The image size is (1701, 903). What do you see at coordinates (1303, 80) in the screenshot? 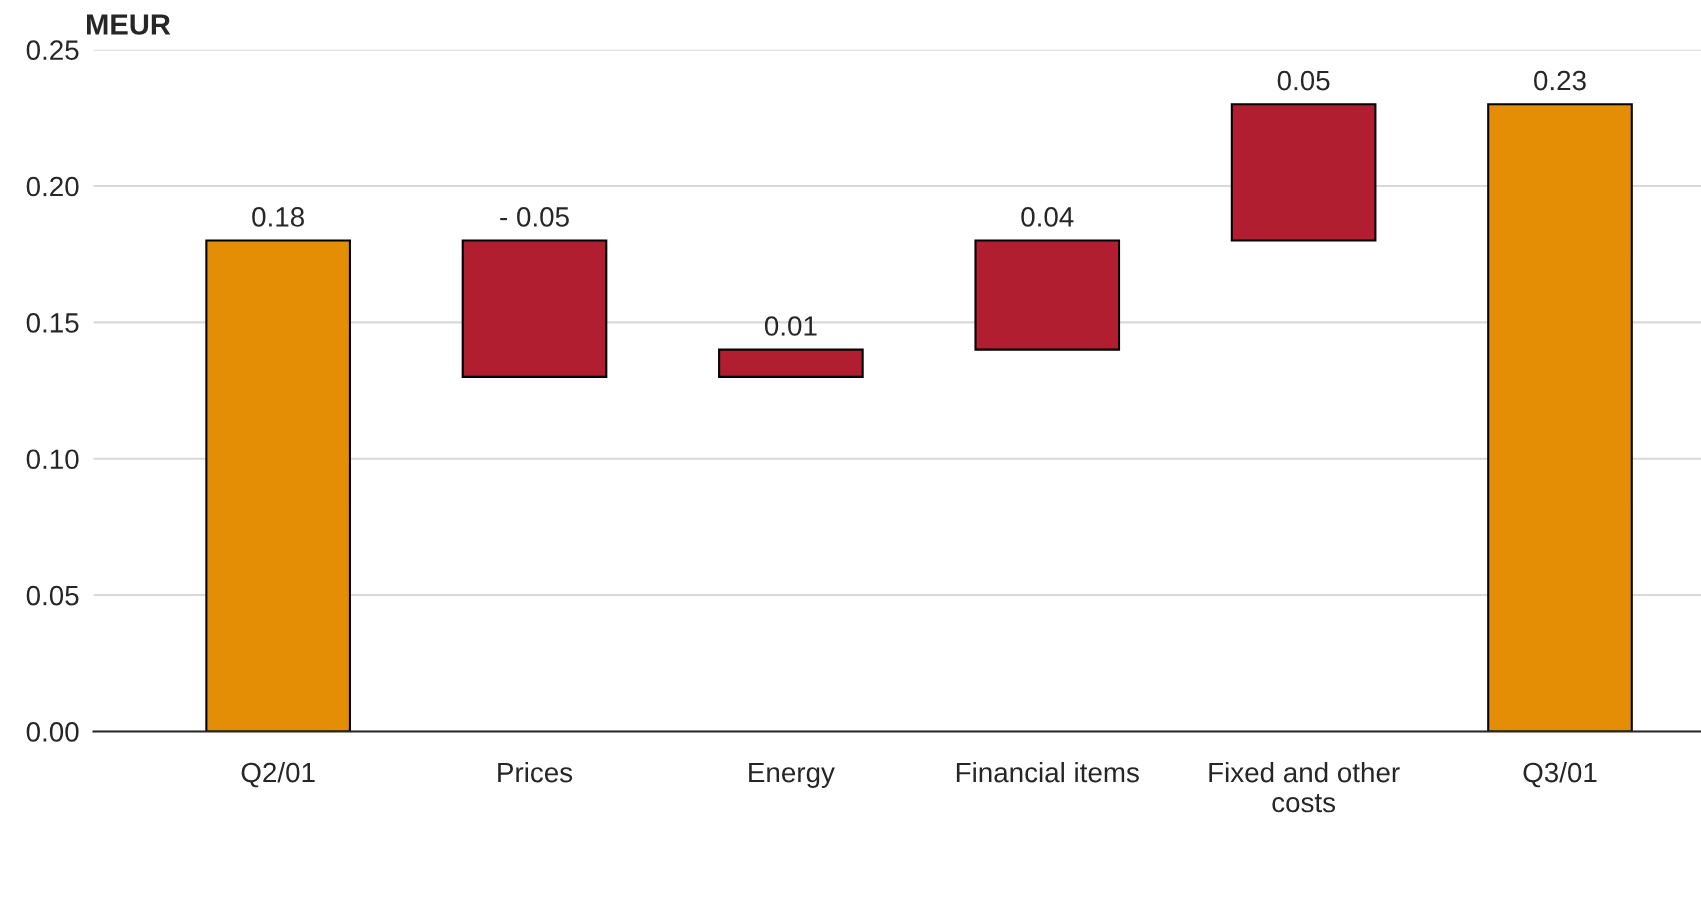
I see `data-label: 0.05` at bounding box center [1303, 80].